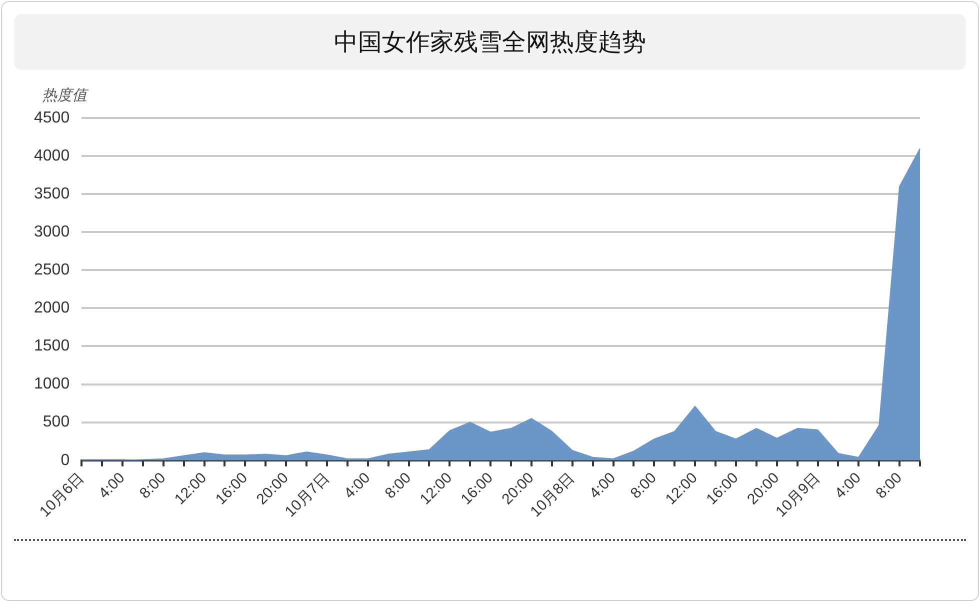 This screenshot has height=602, width=980. Describe the element at coordinates (56, 422) in the screenshot. I see `y-tick-label: 500` at that location.